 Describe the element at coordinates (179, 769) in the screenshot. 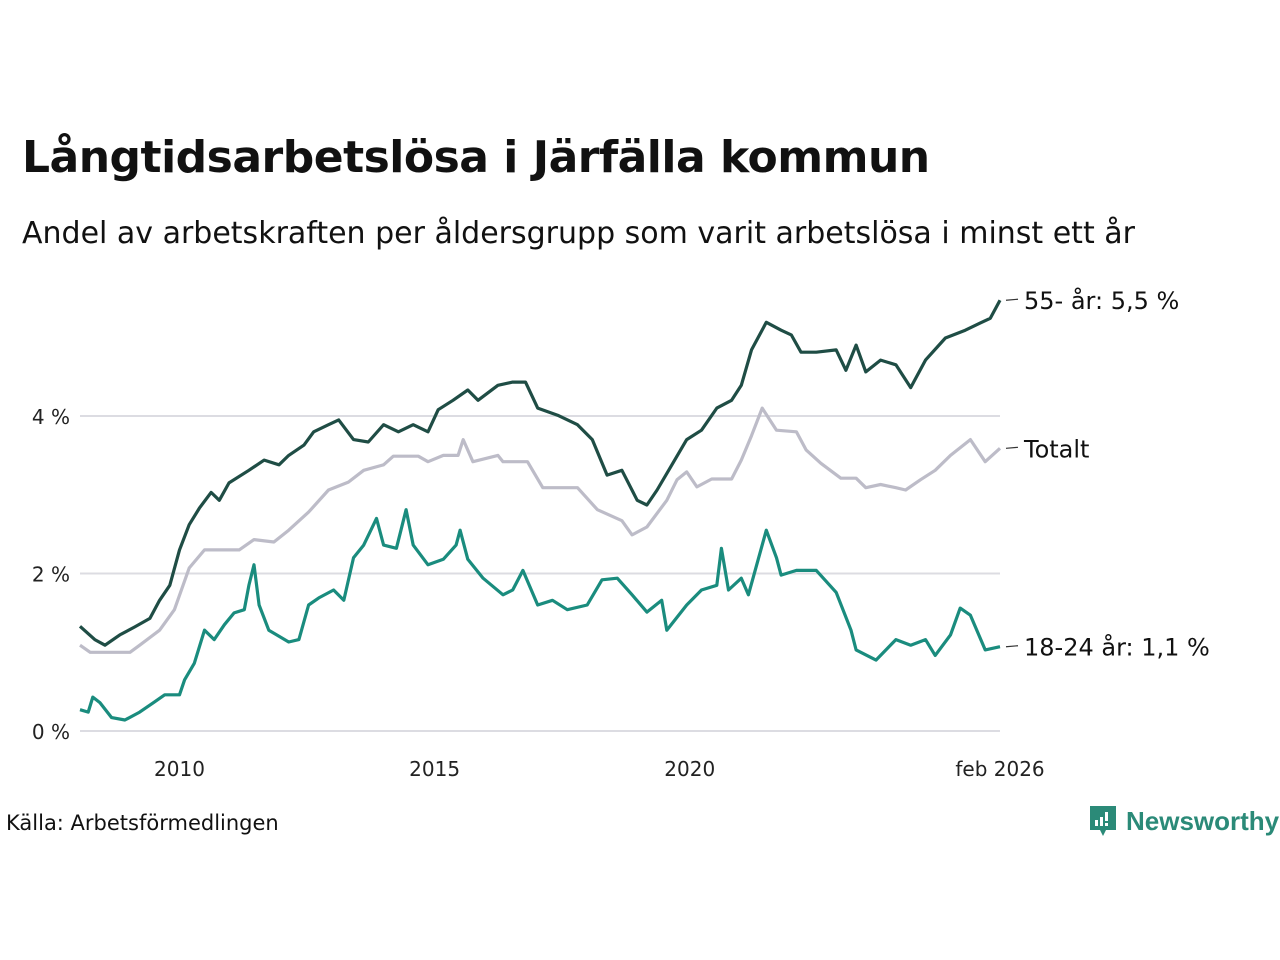

I see `x-tick-label: 2010` at that location.